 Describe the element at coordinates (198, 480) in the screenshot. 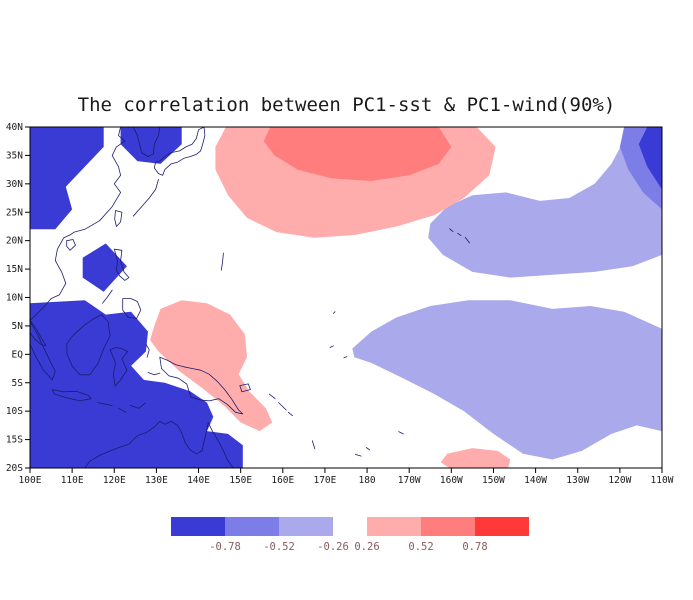

I see `x-tick-label: 140E` at that location.